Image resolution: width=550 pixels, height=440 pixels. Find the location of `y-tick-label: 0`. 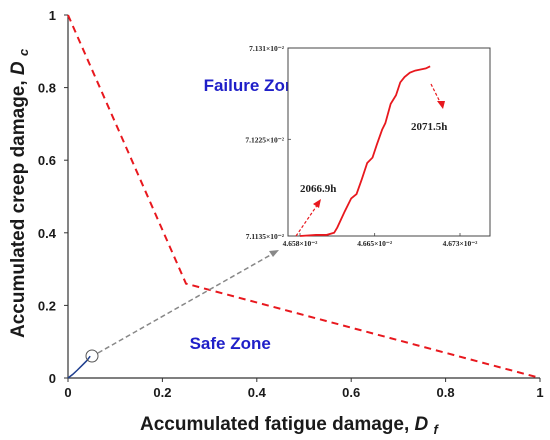

y-tick-label: 0 is located at coordinates (52, 378).